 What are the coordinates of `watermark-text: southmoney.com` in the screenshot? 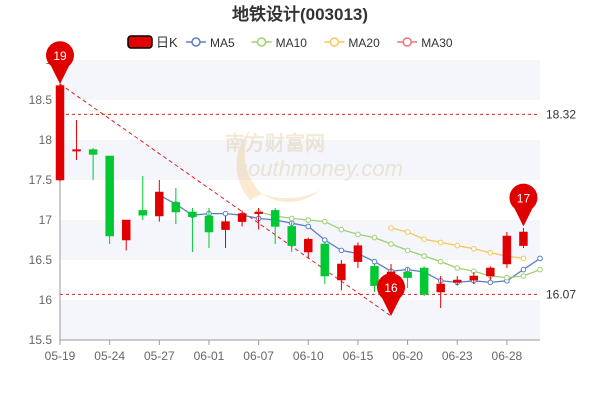 It's located at (320, 168).